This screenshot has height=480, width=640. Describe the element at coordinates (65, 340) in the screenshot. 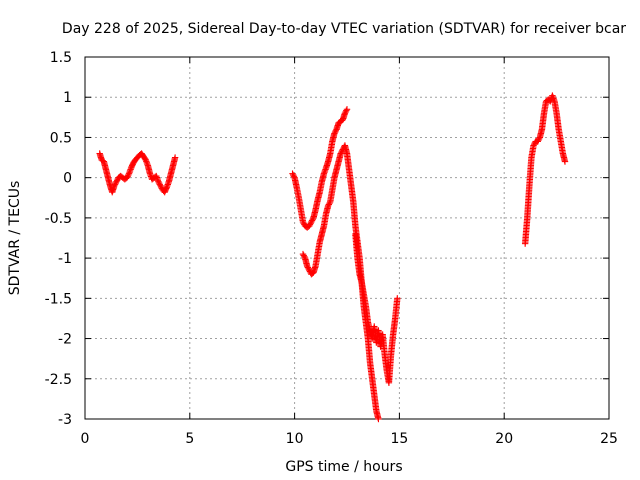

I see `y-tick-label: -2` at that location.